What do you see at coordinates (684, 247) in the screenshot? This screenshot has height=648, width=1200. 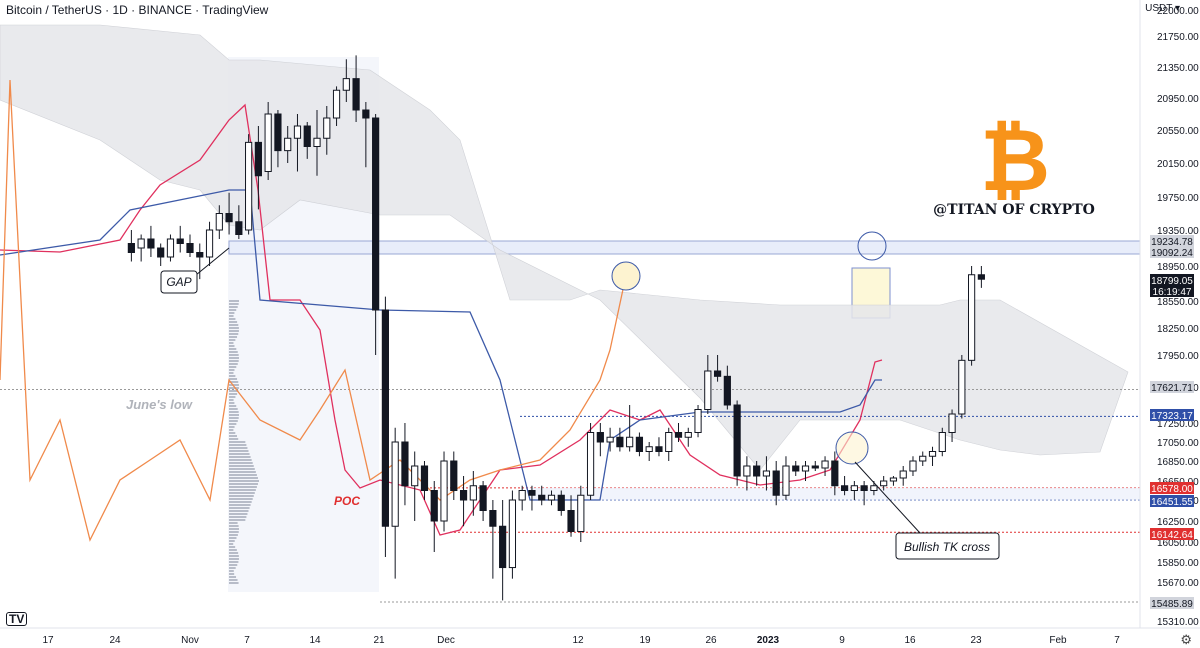 I see `resistance-band` at bounding box center [684, 247].